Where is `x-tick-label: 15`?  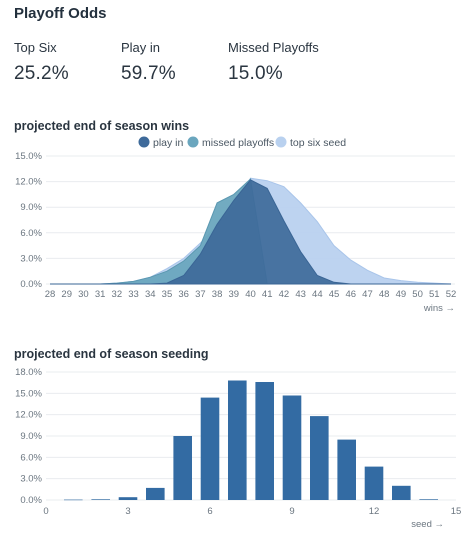
x-tick-label: 15 is located at coordinates (456, 511).